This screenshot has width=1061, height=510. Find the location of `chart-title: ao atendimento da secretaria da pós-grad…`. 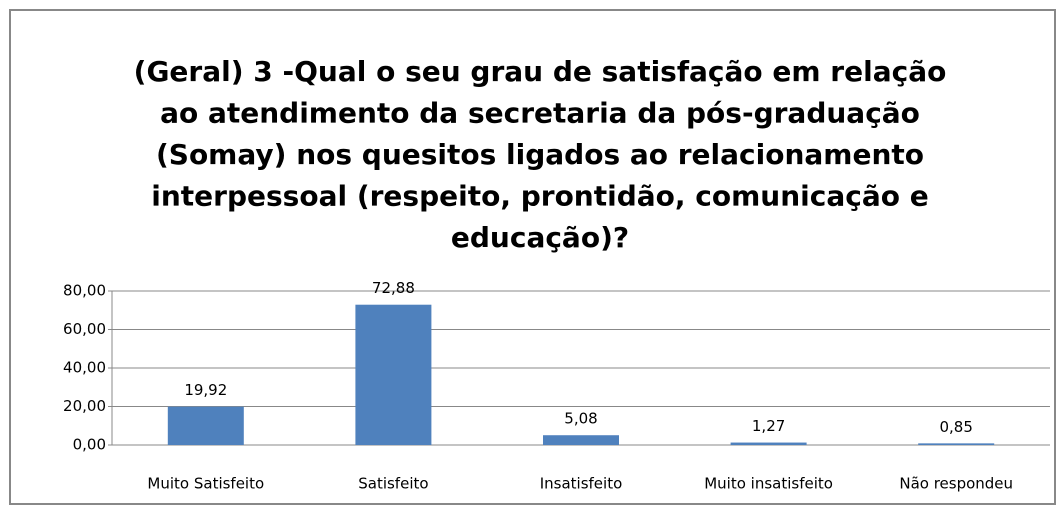

chart-title: ao atendimento da secretaria da pós-grad… is located at coordinates (540, 113).